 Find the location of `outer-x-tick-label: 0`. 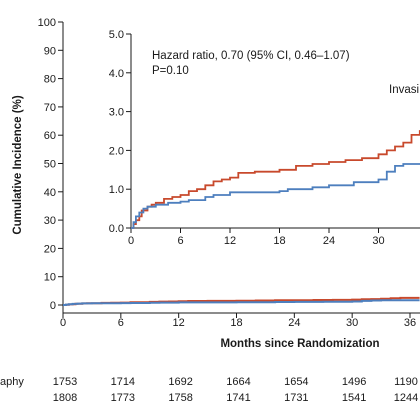

outer-x-tick-label: 0 is located at coordinates (63, 323).